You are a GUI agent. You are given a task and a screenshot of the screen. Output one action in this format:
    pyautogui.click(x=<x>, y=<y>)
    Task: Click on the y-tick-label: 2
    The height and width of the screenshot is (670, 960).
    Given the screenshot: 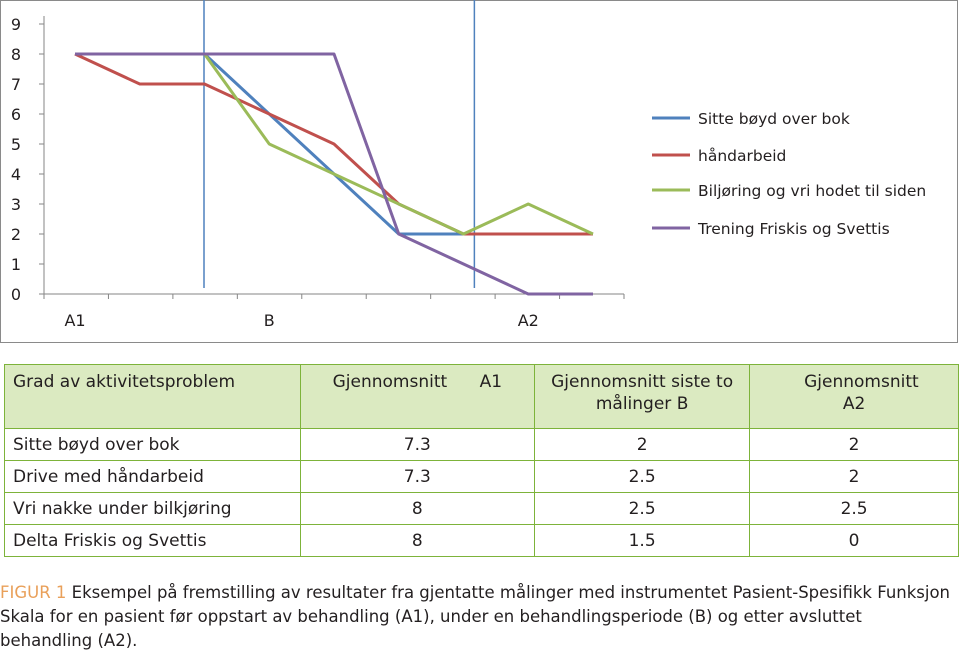 What is the action you would take?
    pyautogui.click(x=16, y=234)
    